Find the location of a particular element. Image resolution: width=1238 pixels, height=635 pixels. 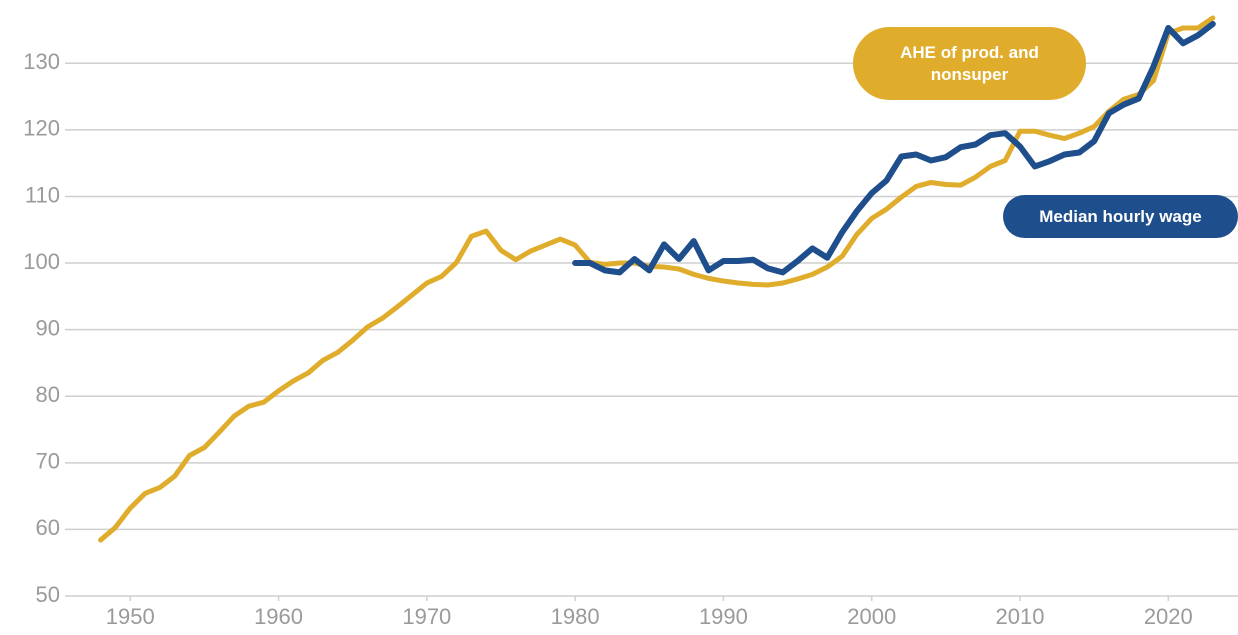

y-tick-label: 80 is located at coordinates (48, 394).